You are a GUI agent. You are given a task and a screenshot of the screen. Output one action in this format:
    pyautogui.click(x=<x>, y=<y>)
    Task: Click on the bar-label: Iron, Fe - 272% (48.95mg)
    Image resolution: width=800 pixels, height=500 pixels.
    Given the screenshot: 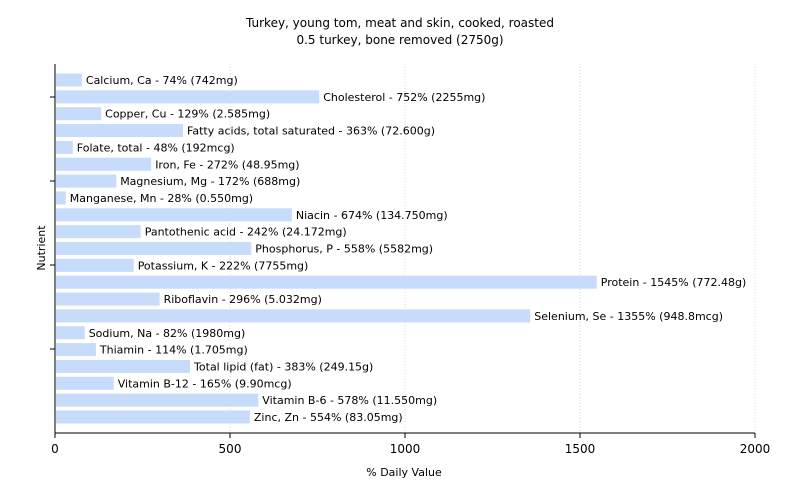 What is the action you would take?
    pyautogui.click(x=227, y=164)
    